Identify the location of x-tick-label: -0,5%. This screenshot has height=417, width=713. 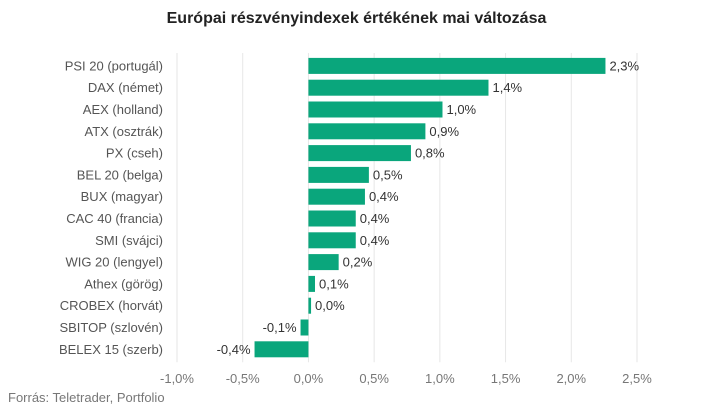
(243, 378).